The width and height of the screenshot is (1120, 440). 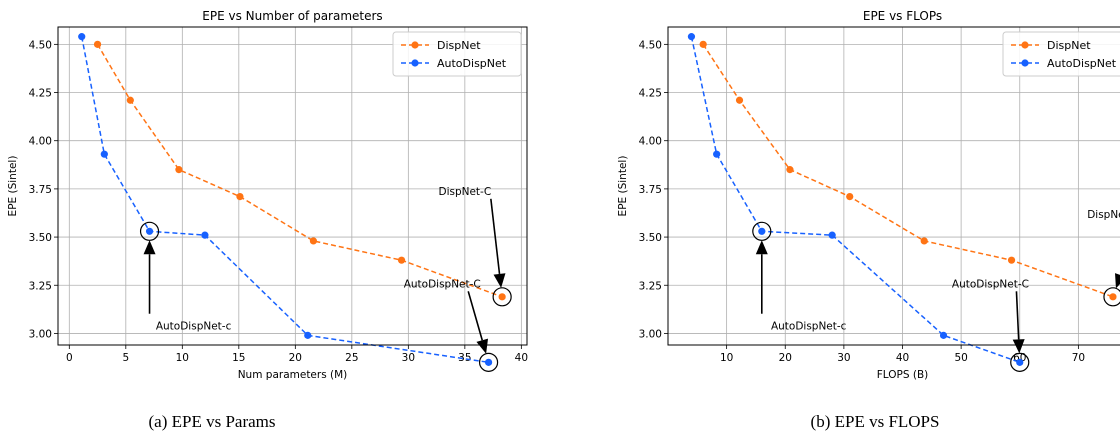 I want to click on x-tick-label: 5, so click(x=125, y=358).